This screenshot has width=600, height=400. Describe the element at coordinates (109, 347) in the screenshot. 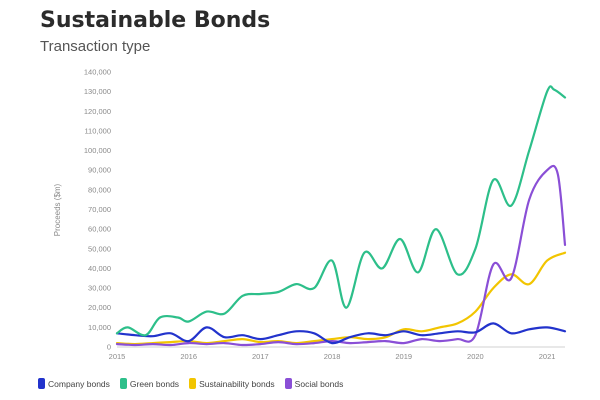

I see `y-tick-label: 0` at that location.